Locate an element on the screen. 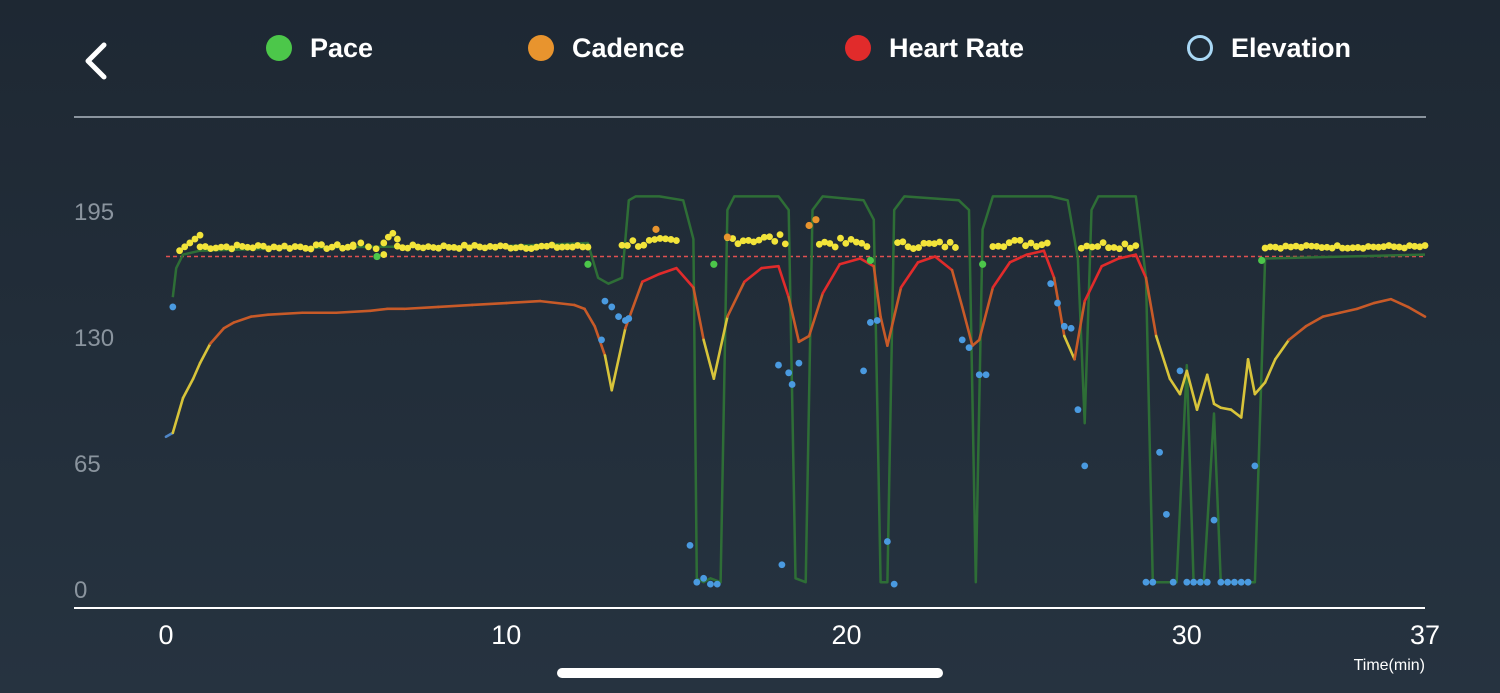 The width and height of the screenshot is (1500, 693). legend-item-heart-rate: Heart Rate is located at coordinates (934, 48).